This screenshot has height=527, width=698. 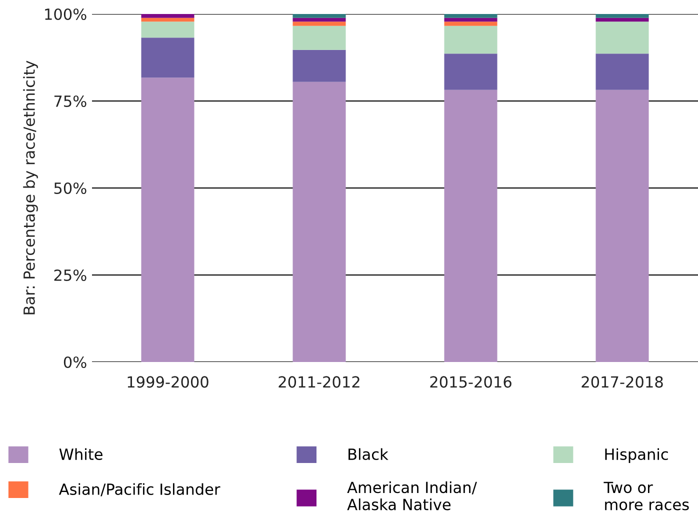 I want to click on x-tick-label: 1999-2000, so click(x=168, y=382).